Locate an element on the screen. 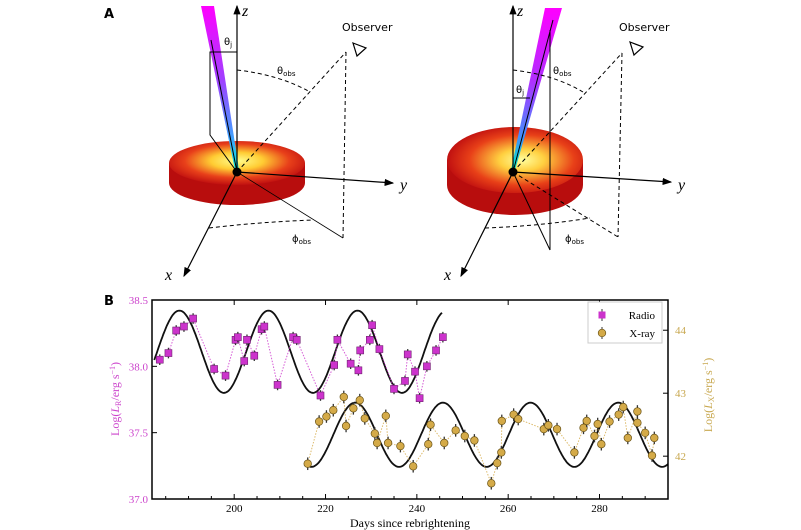 The width and height of the screenshot is (801, 530). legend-label: Radio is located at coordinates (642, 316).